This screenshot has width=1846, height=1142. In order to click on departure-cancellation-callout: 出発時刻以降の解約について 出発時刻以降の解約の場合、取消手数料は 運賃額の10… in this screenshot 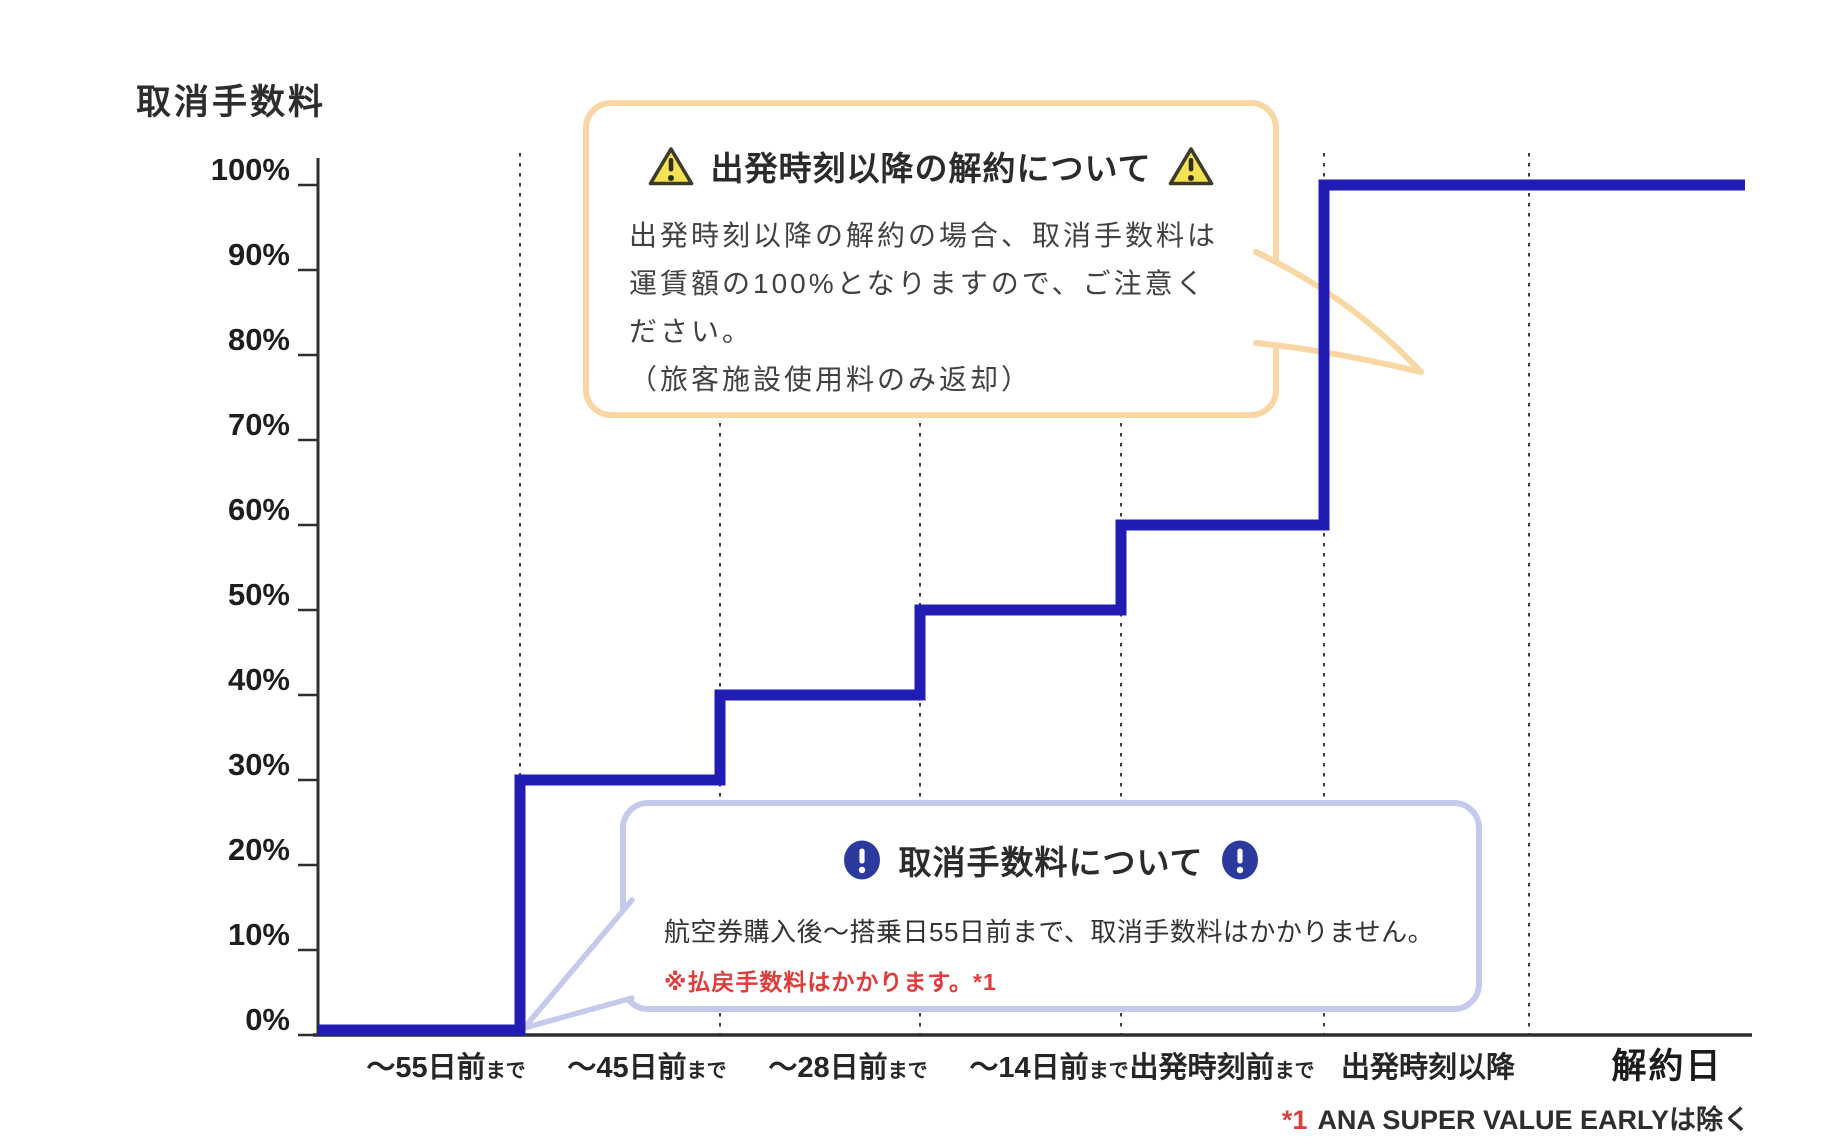, I will do `click(931, 259)`.